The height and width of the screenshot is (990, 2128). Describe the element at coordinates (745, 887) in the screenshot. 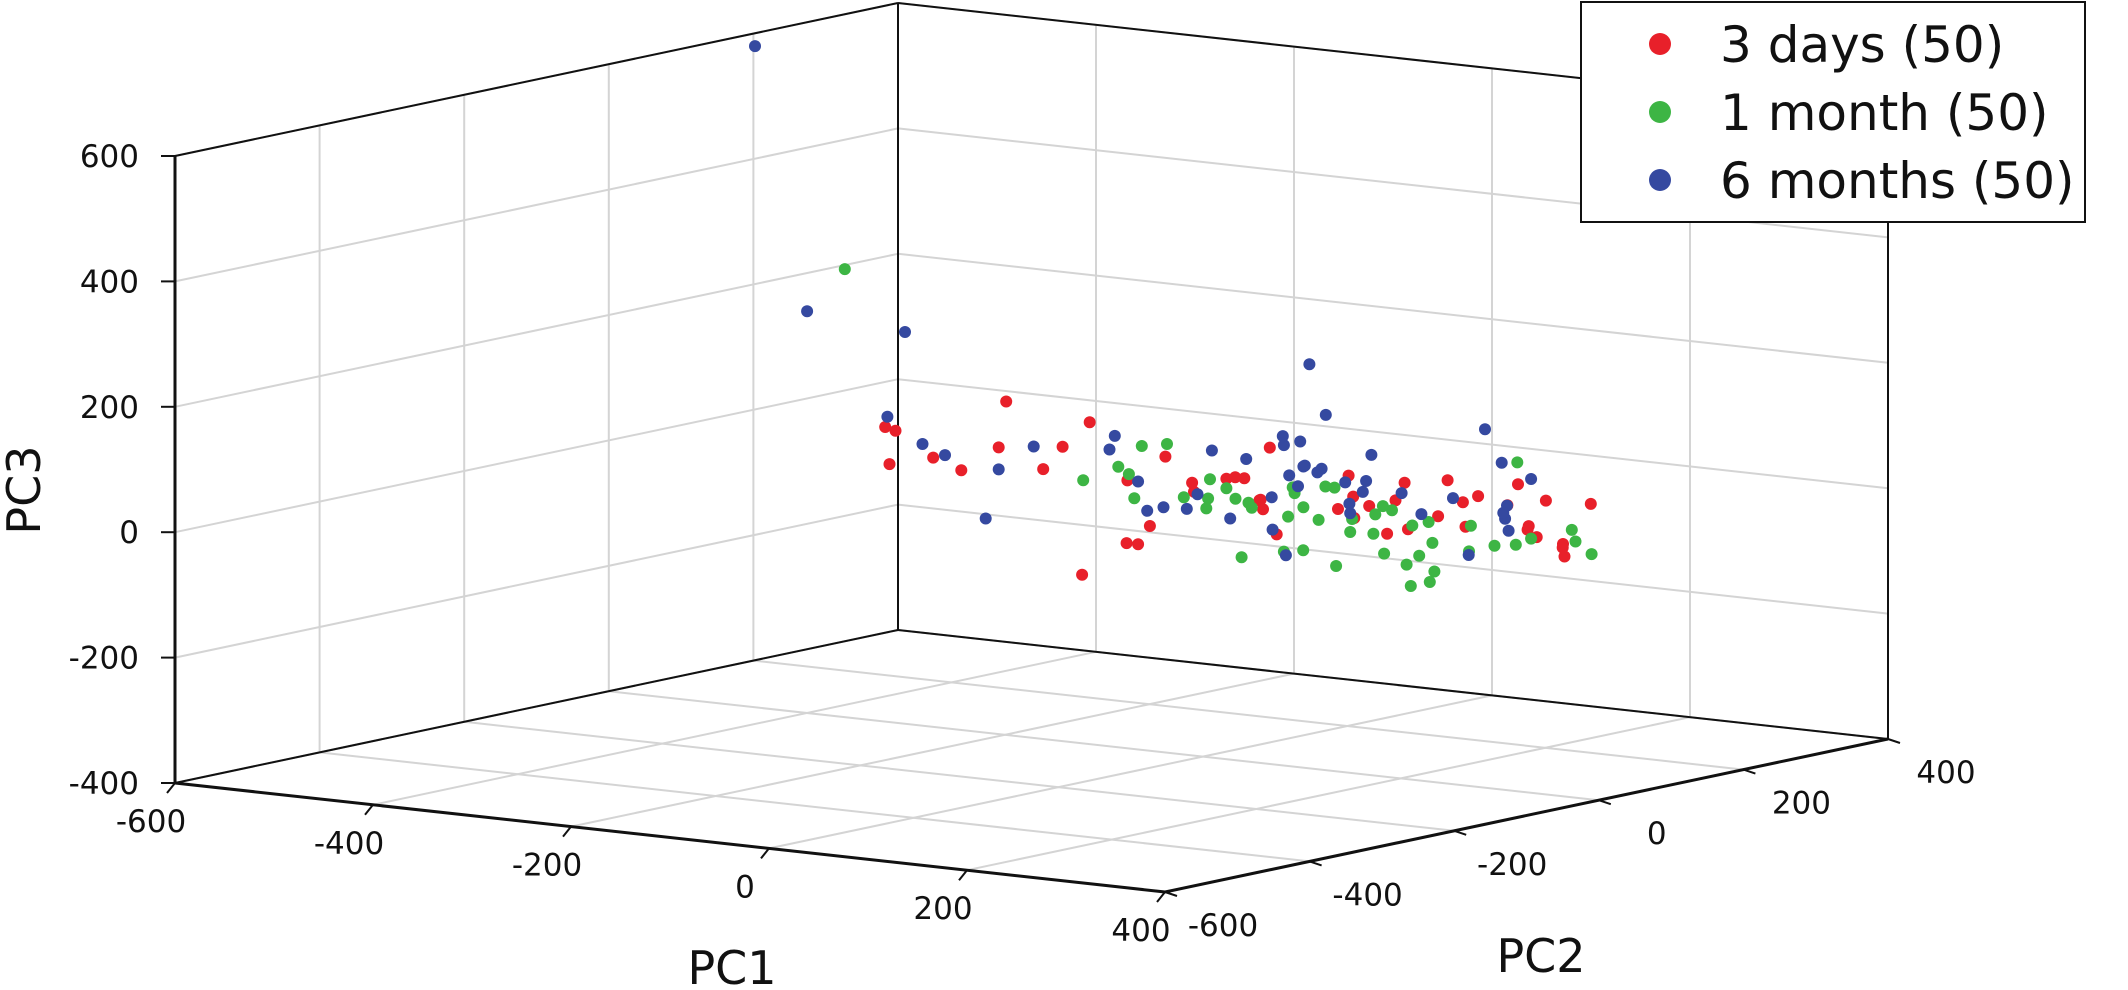

I see `x-tick-label: 0` at that location.